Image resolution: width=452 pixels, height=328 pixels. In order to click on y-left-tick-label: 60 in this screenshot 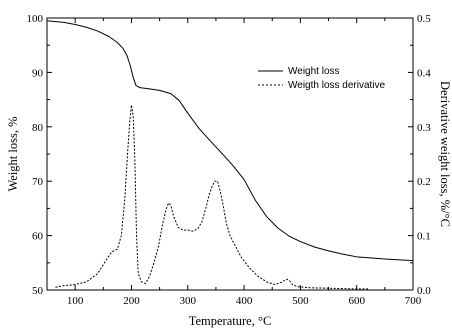, I will do `click(38, 237)`.